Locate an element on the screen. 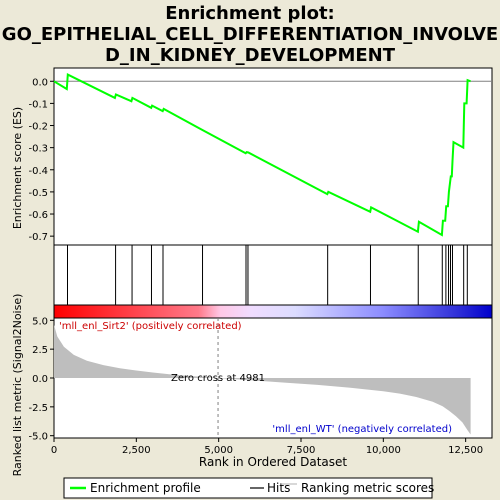  x-tick-label: 10,000 is located at coordinates (383, 450).